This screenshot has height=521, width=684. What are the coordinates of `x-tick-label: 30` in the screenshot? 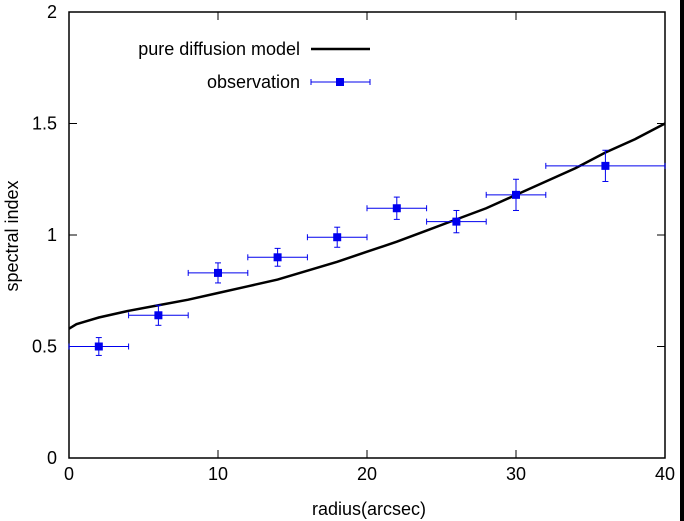 It's located at (516, 474).